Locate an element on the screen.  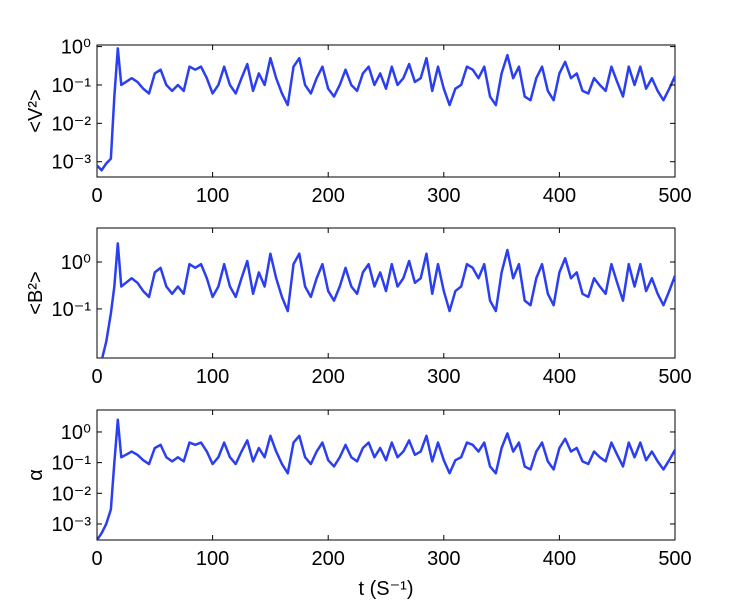
x-axis-label: t (S⁻¹) is located at coordinates (386, 589).